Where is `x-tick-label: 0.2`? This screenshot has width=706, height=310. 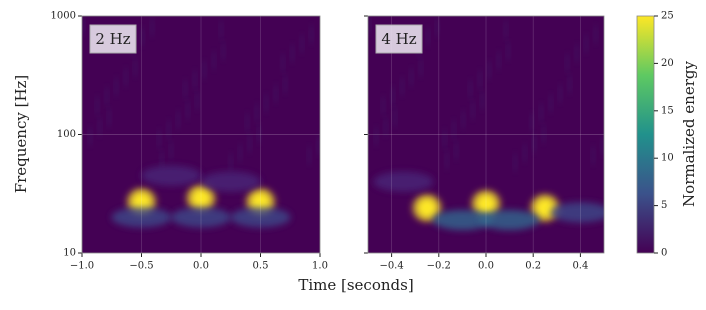
x-tick-label: 0.2 is located at coordinates (533, 266).